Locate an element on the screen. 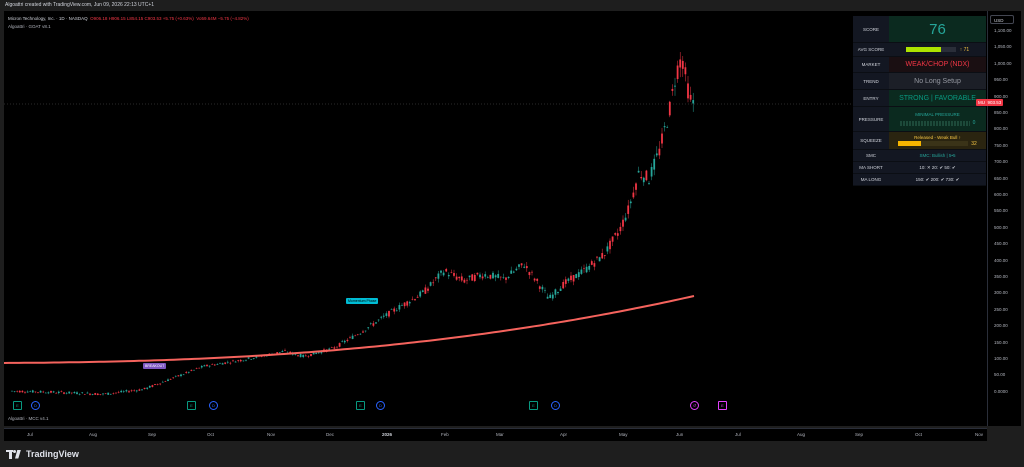 This screenshot has width=1024, height=467. panel-label: MA LONG is located at coordinates (871, 180).